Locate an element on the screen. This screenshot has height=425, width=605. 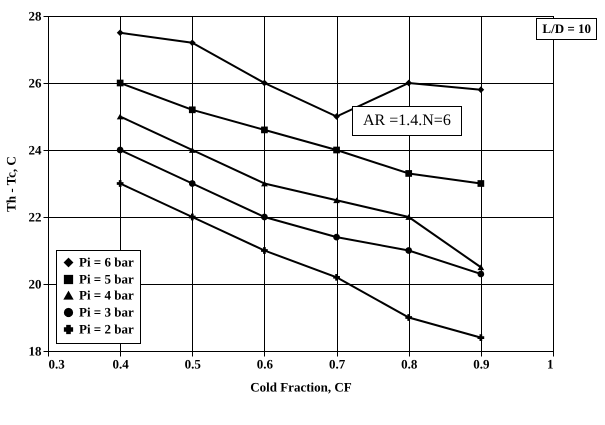
note-box: AR =1.4.N=6 is located at coordinates (407, 121).